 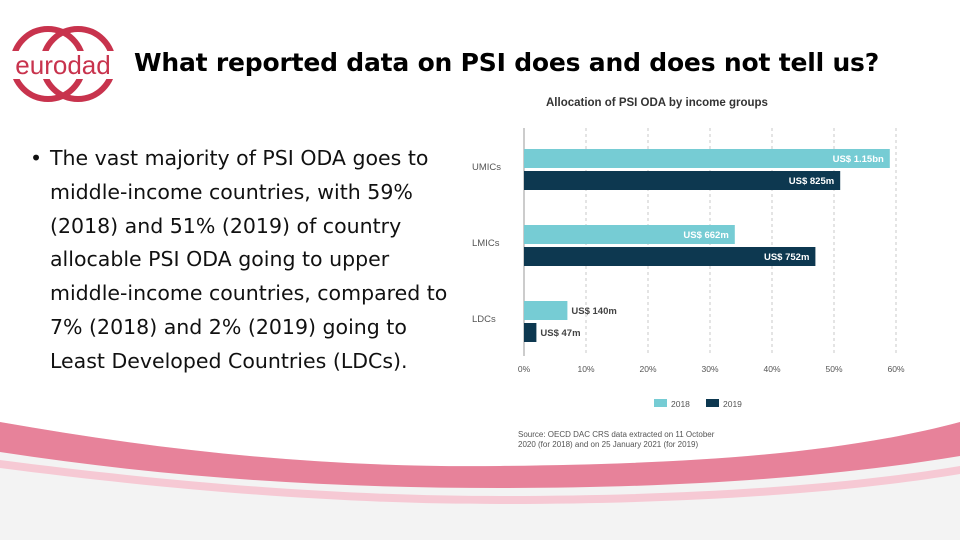 I want to click on bar-data-label: US$ 140m, so click(x=593, y=311).